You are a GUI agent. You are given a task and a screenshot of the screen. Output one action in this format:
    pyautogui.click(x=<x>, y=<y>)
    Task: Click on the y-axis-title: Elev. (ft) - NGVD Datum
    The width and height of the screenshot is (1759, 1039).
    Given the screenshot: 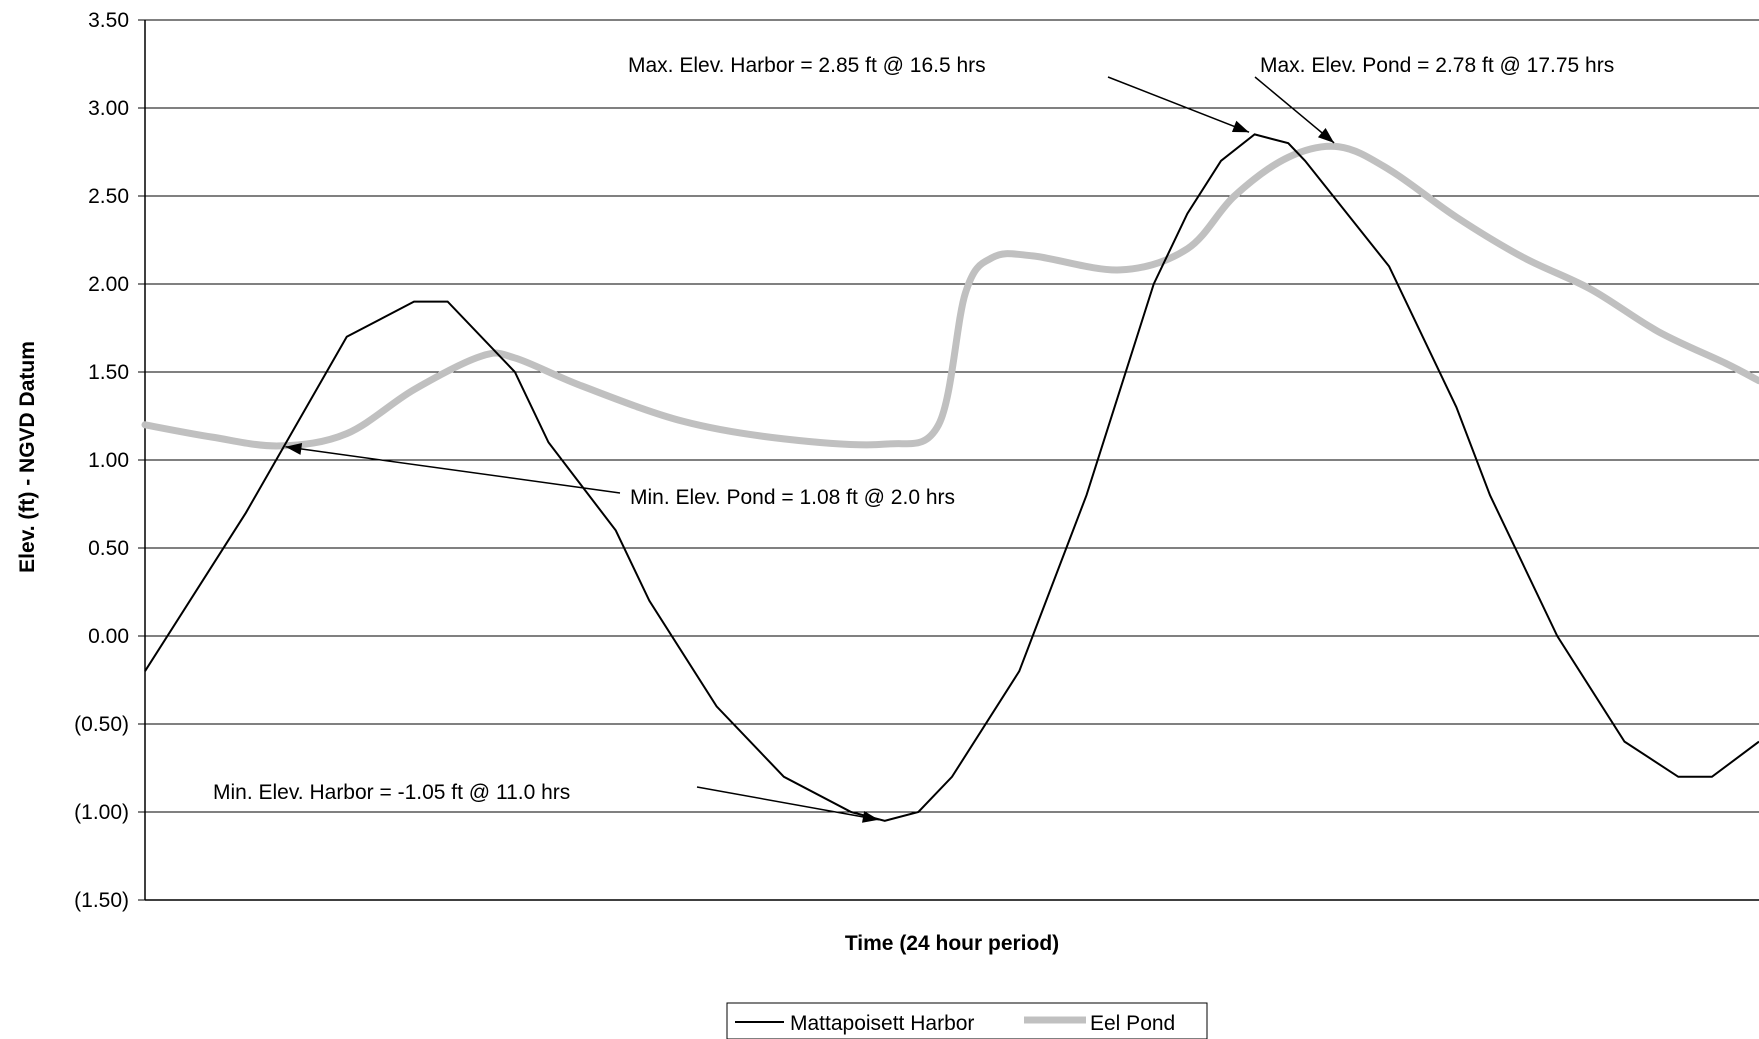 What is the action you would take?
    pyautogui.click(x=27, y=457)
    